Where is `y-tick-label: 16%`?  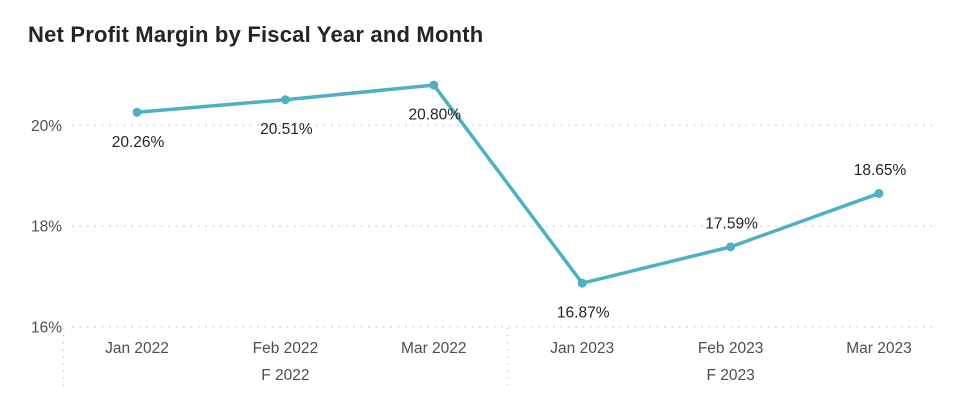
y-tick-label: 16% is located at coordinates (46, 328).